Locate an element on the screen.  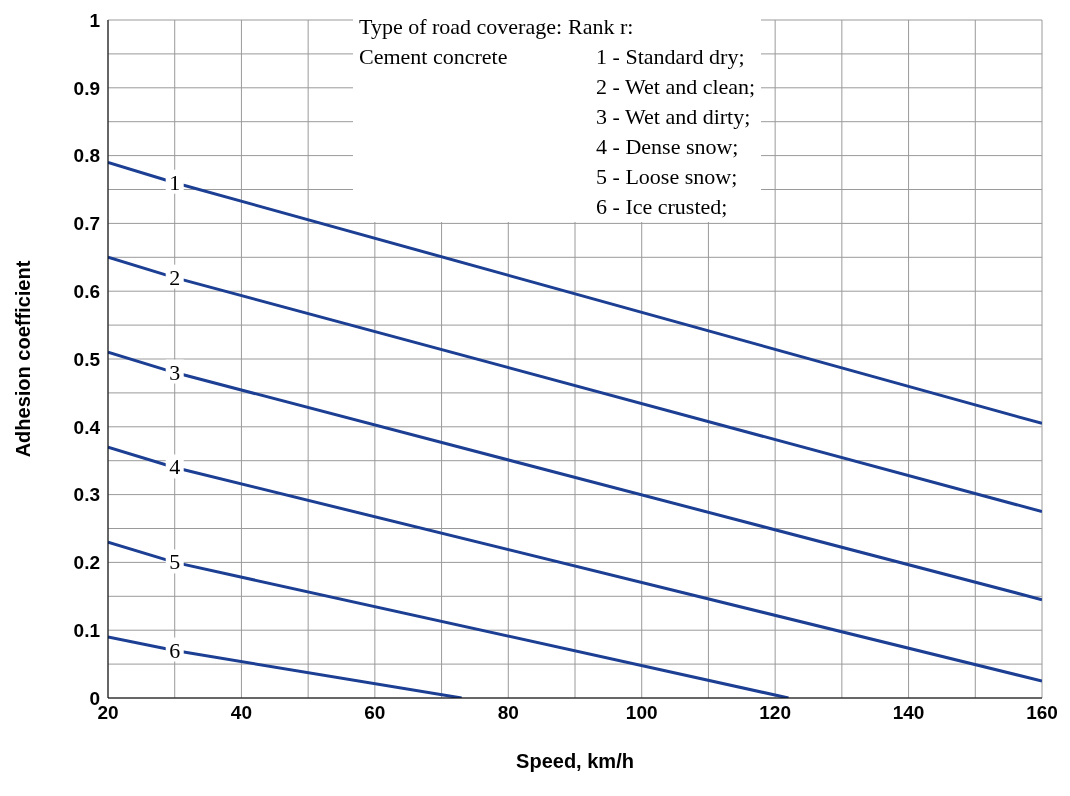
series-label: 2 is located at coordinates (175, 277).